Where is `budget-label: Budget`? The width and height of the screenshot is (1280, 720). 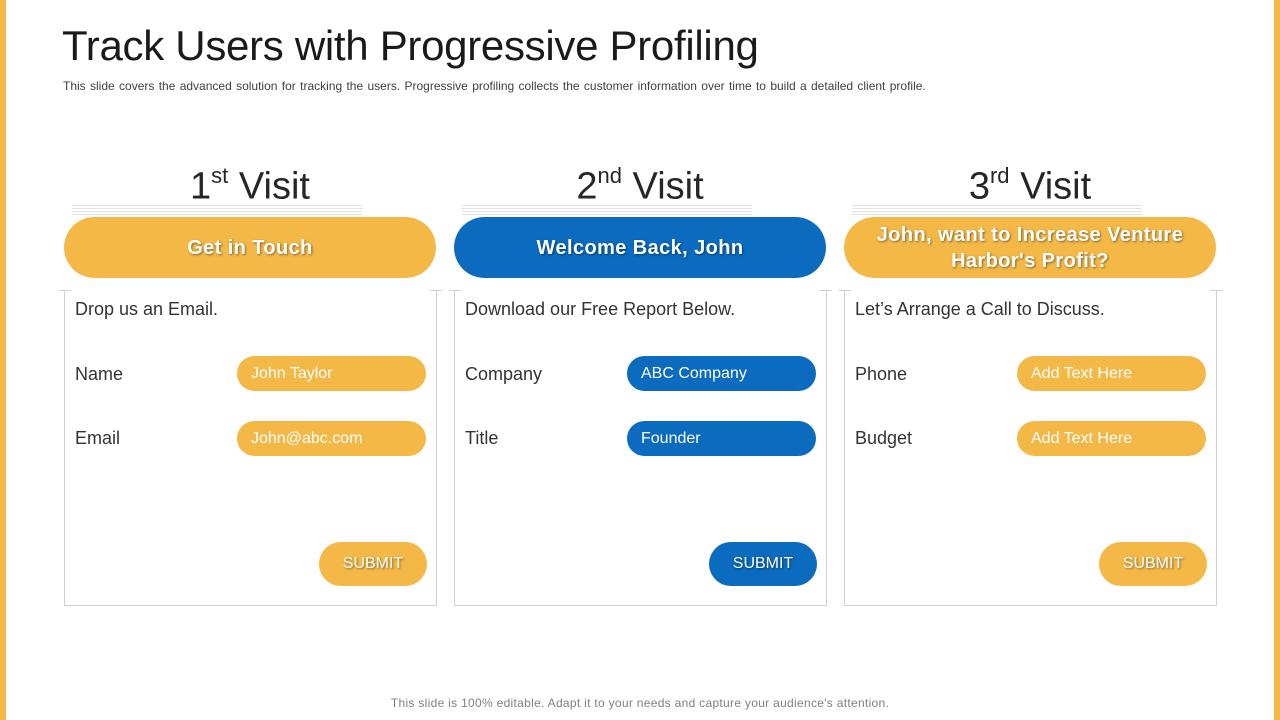
budget-label: Budget is located at coordinates (884, 438).